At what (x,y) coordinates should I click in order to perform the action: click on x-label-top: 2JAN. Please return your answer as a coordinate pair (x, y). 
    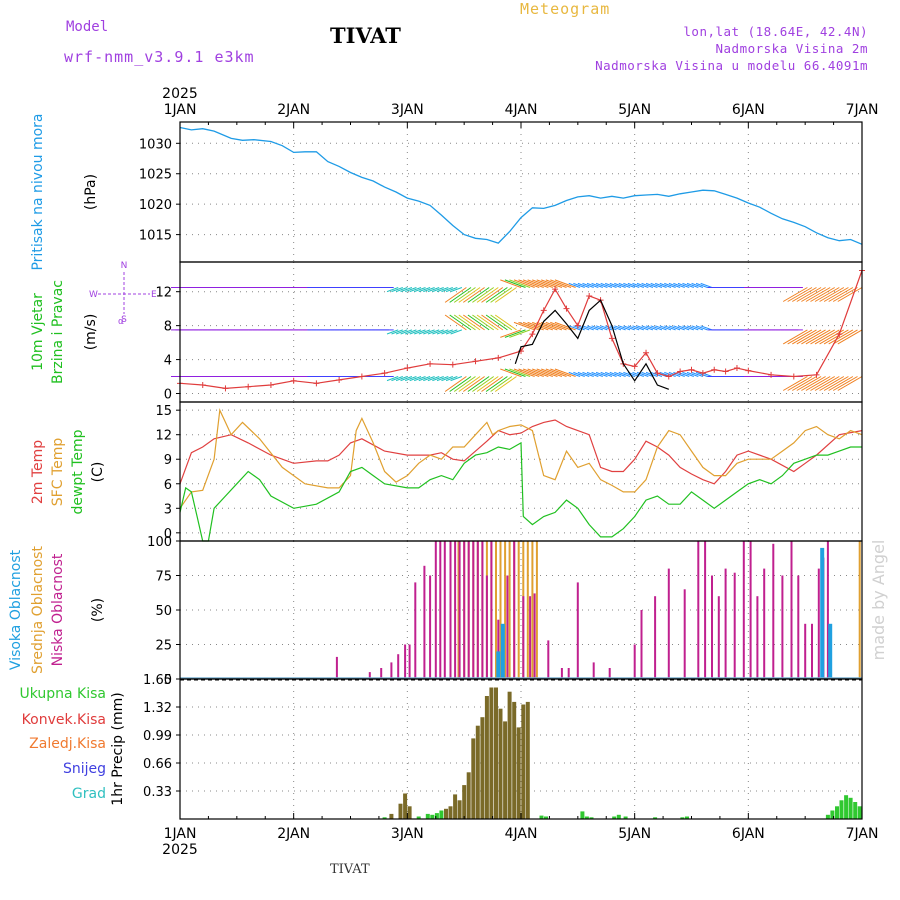
    Looking at the image, I should click on (293, 110).